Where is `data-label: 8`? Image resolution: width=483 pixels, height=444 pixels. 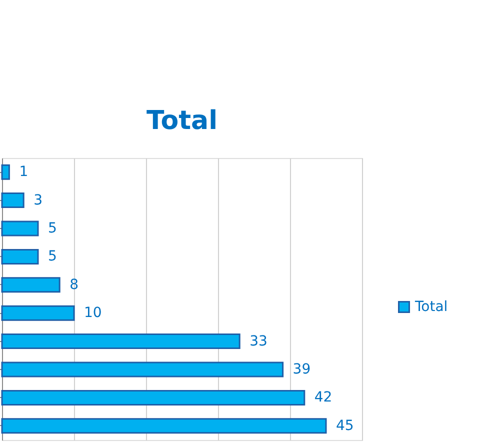
data-label: 8 is located at coordinates (74, 284).